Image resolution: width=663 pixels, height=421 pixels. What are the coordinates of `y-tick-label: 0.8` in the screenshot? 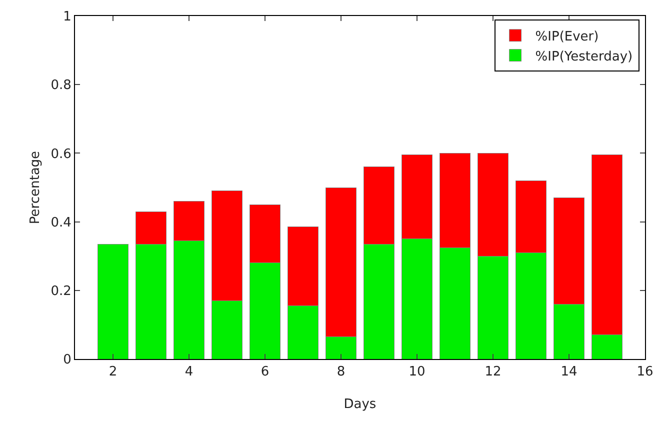 It's located at (61, 86).